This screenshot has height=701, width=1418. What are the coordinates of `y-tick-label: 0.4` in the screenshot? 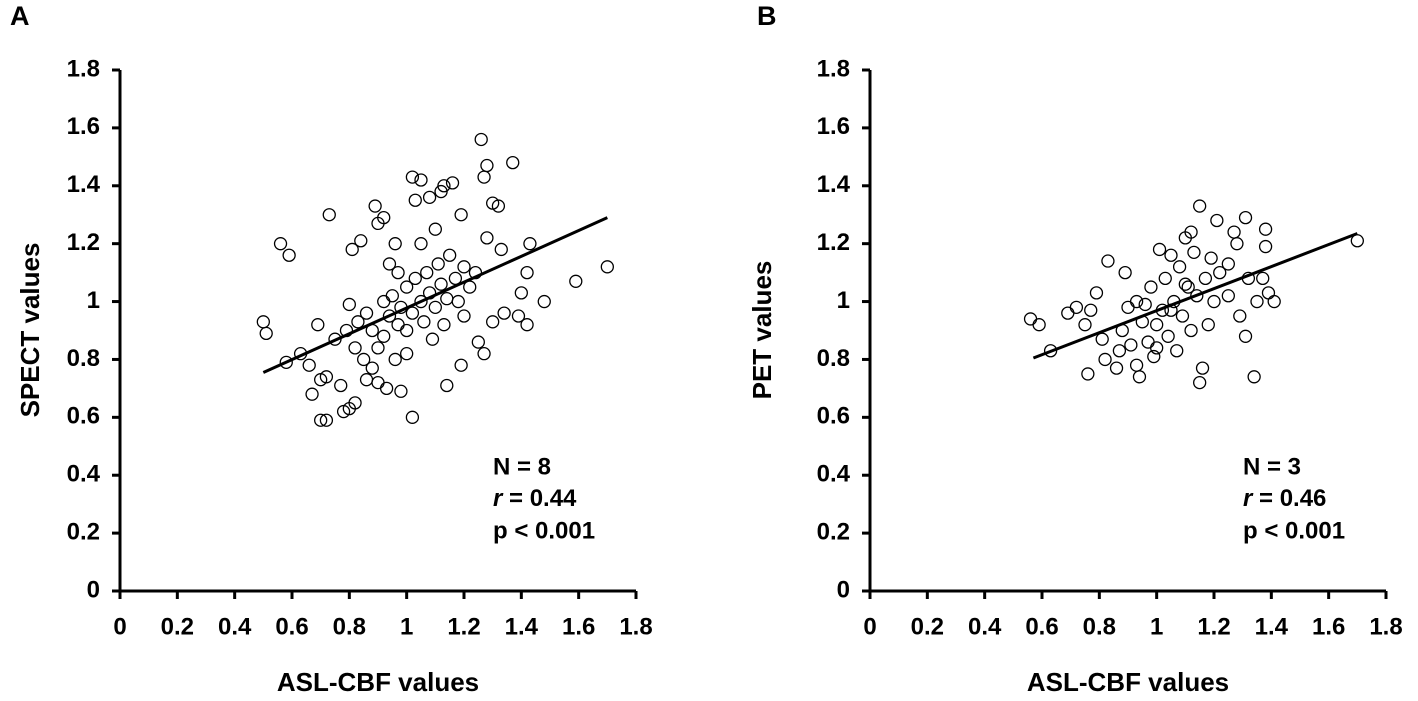 It's located at (84, 474).